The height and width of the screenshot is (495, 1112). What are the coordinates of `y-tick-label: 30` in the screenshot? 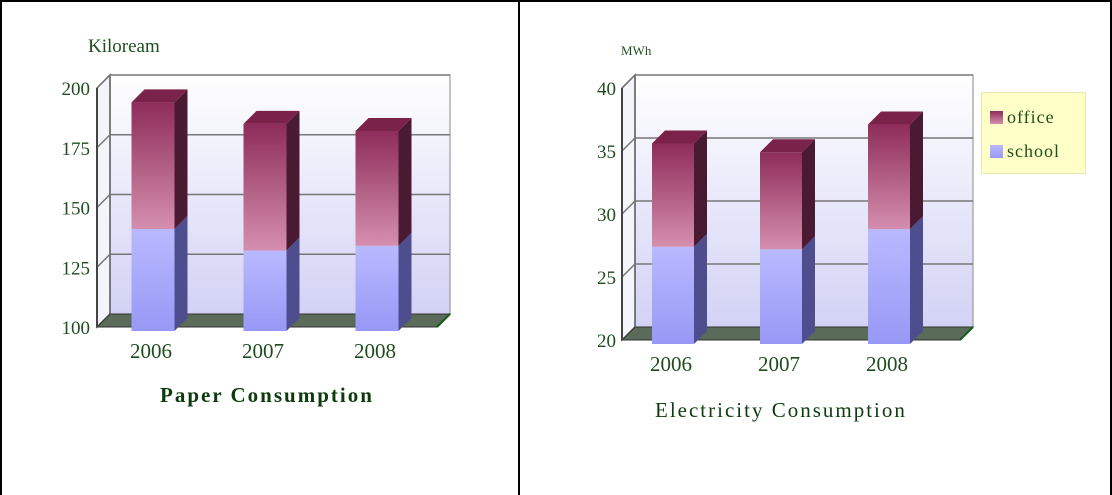 It's located at (606, 215).